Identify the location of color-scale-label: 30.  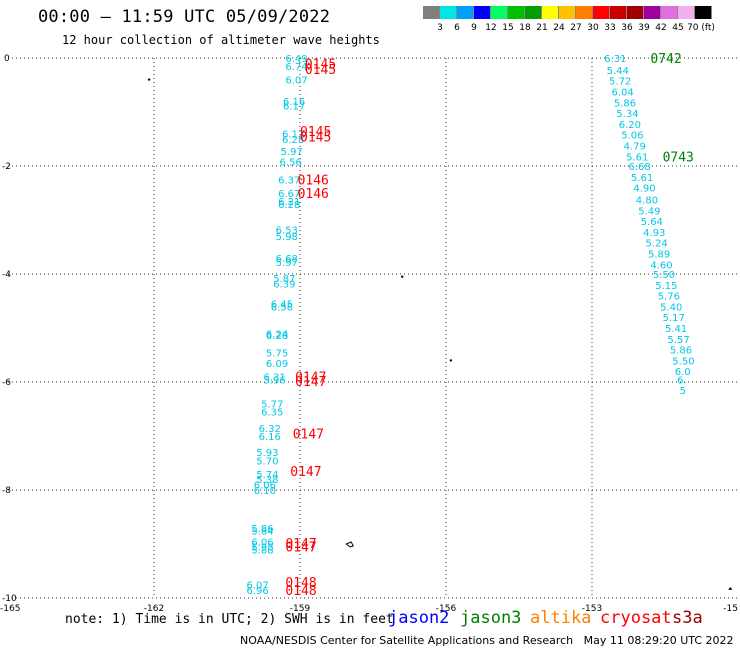
(593, 28).